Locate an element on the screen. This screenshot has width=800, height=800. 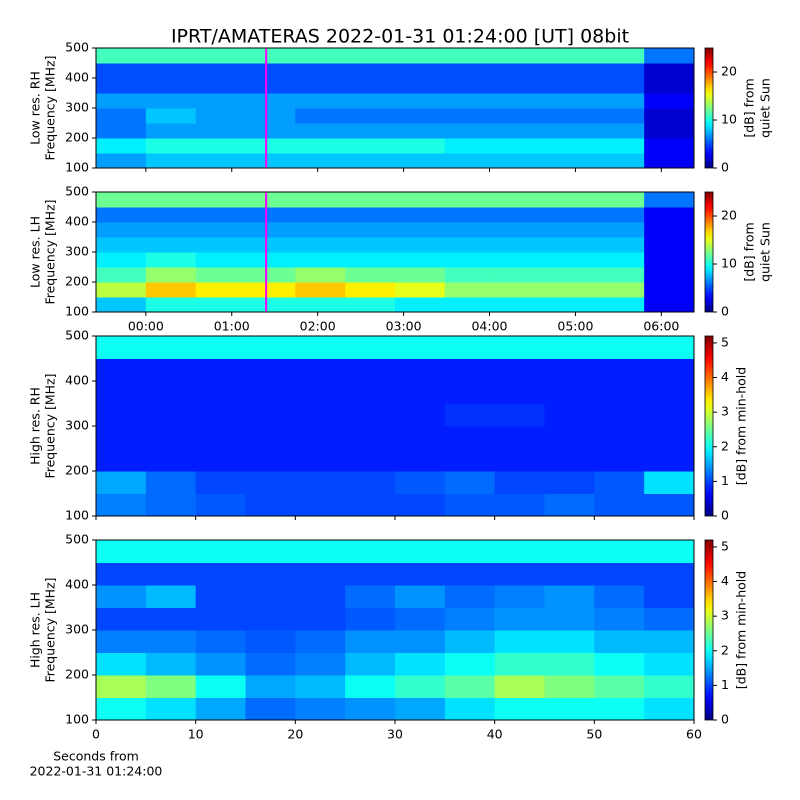
x-tick-label: 10 is located at coordinates (196, 734).